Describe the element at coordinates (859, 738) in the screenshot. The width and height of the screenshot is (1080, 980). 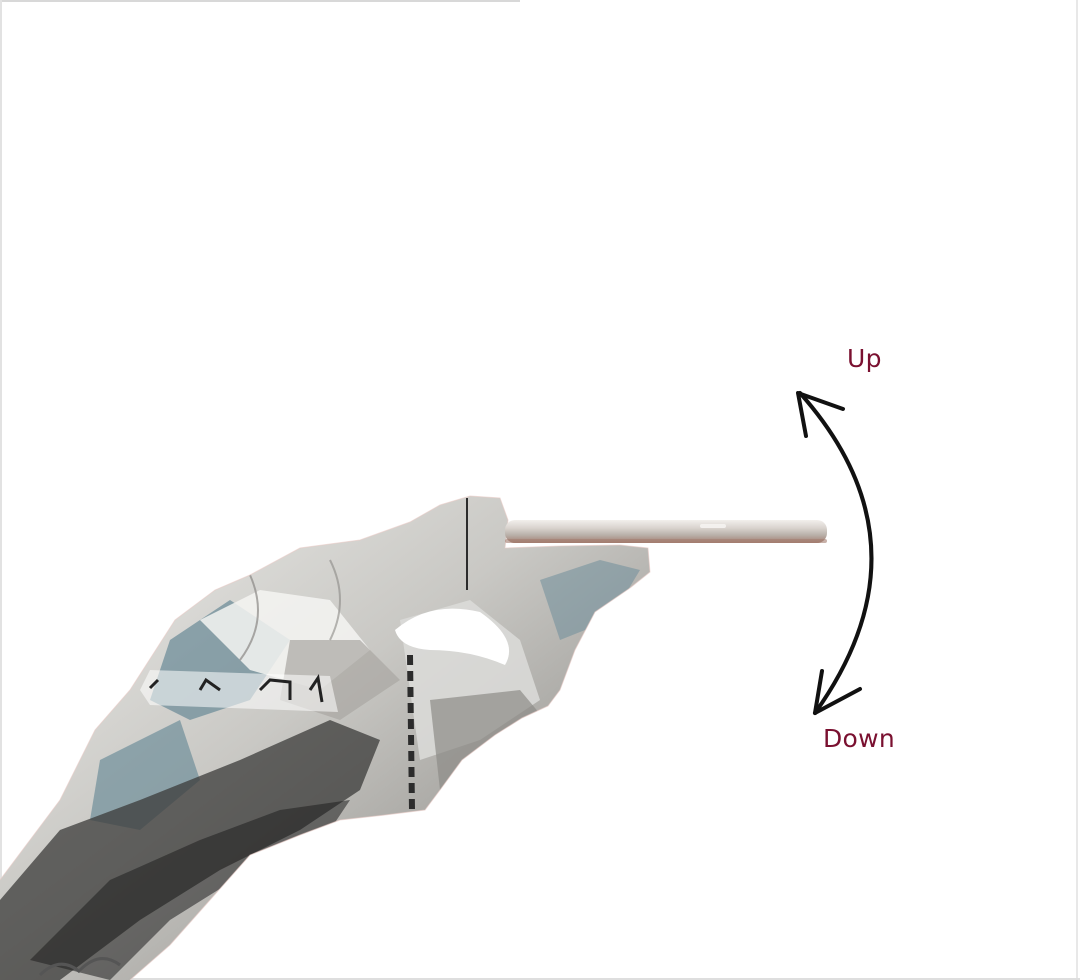
I see `down-label: Down` at that location.